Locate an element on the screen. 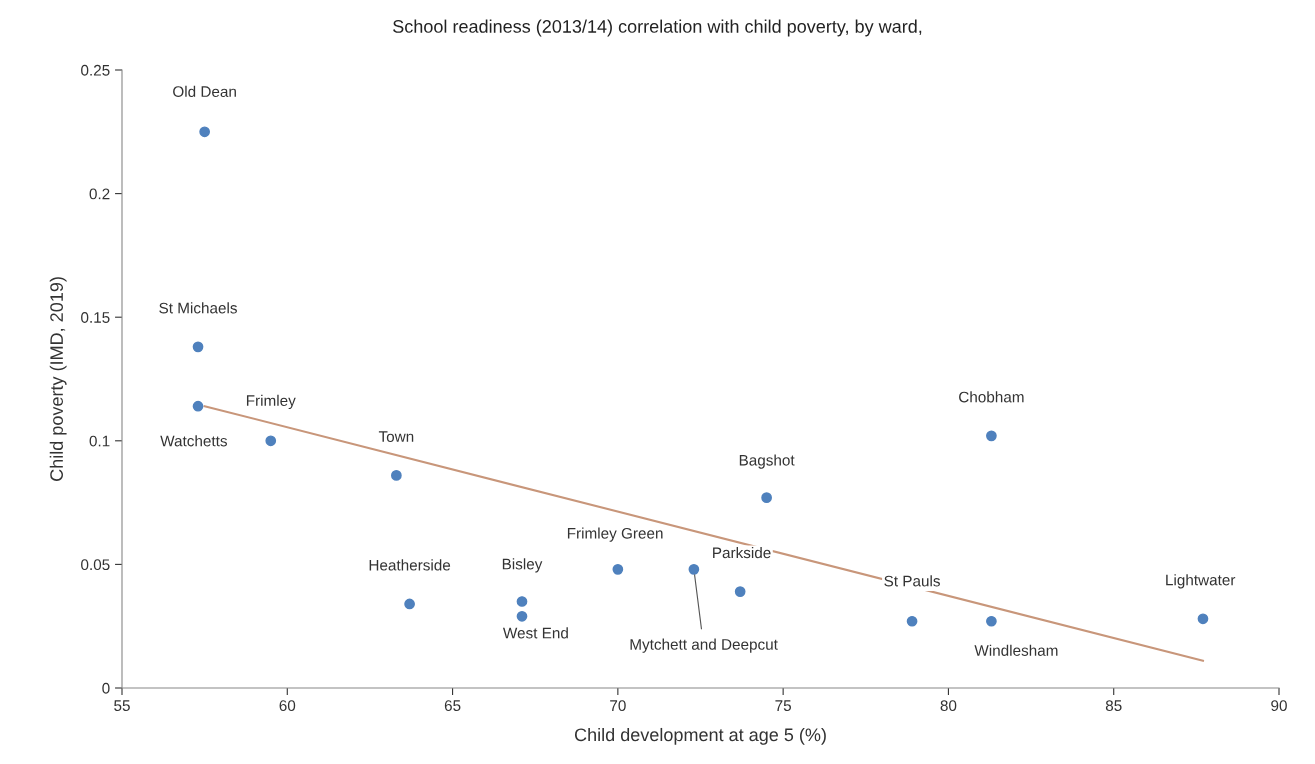  x-tick-label: 65 is located at coordinates (452, 706).